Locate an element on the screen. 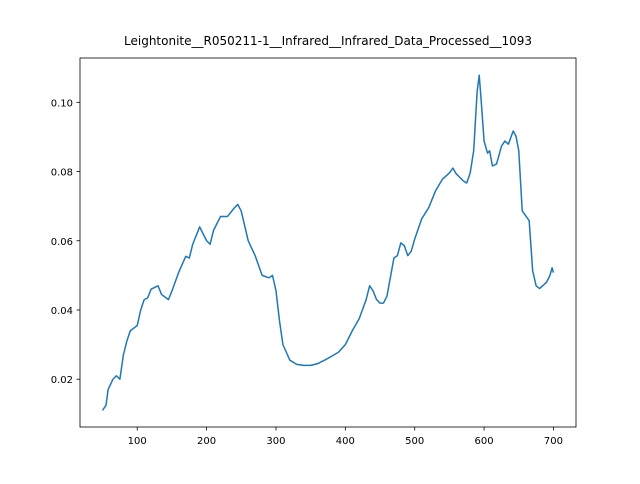 The width and height of the screenshot is (640, 484). x-tick-label: 600 is located at coordinates (484, 441).